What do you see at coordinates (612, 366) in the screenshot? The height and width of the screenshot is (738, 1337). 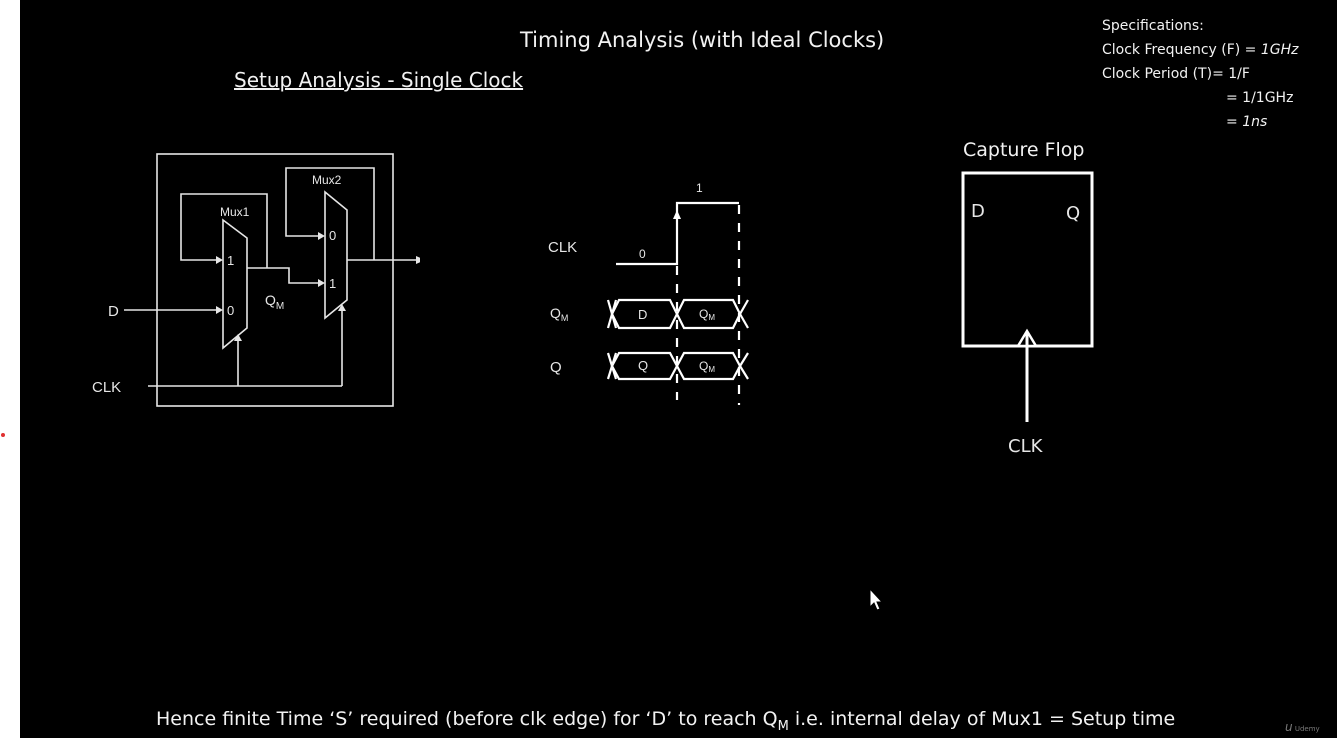 I see `q-tail-b` at bounding box center [612, 366].